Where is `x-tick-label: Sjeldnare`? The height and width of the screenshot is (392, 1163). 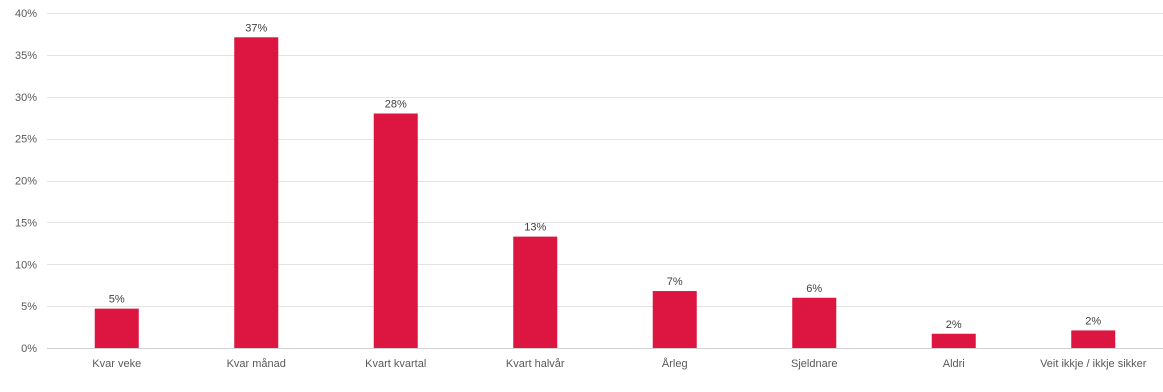
x-tick-label: Sjeldnare is located at coordinates (814, 364).